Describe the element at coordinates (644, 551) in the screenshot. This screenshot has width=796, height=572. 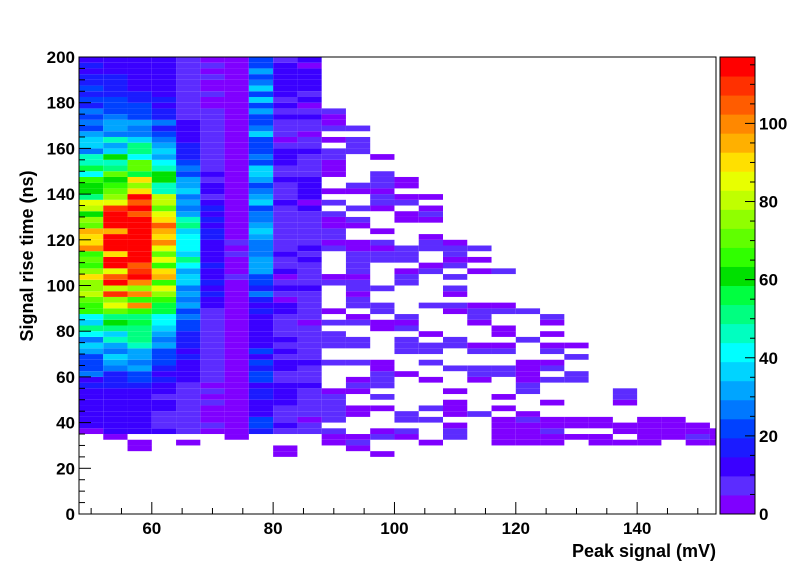
I see `x-axis-title: Peak signal (mV)` at that location.